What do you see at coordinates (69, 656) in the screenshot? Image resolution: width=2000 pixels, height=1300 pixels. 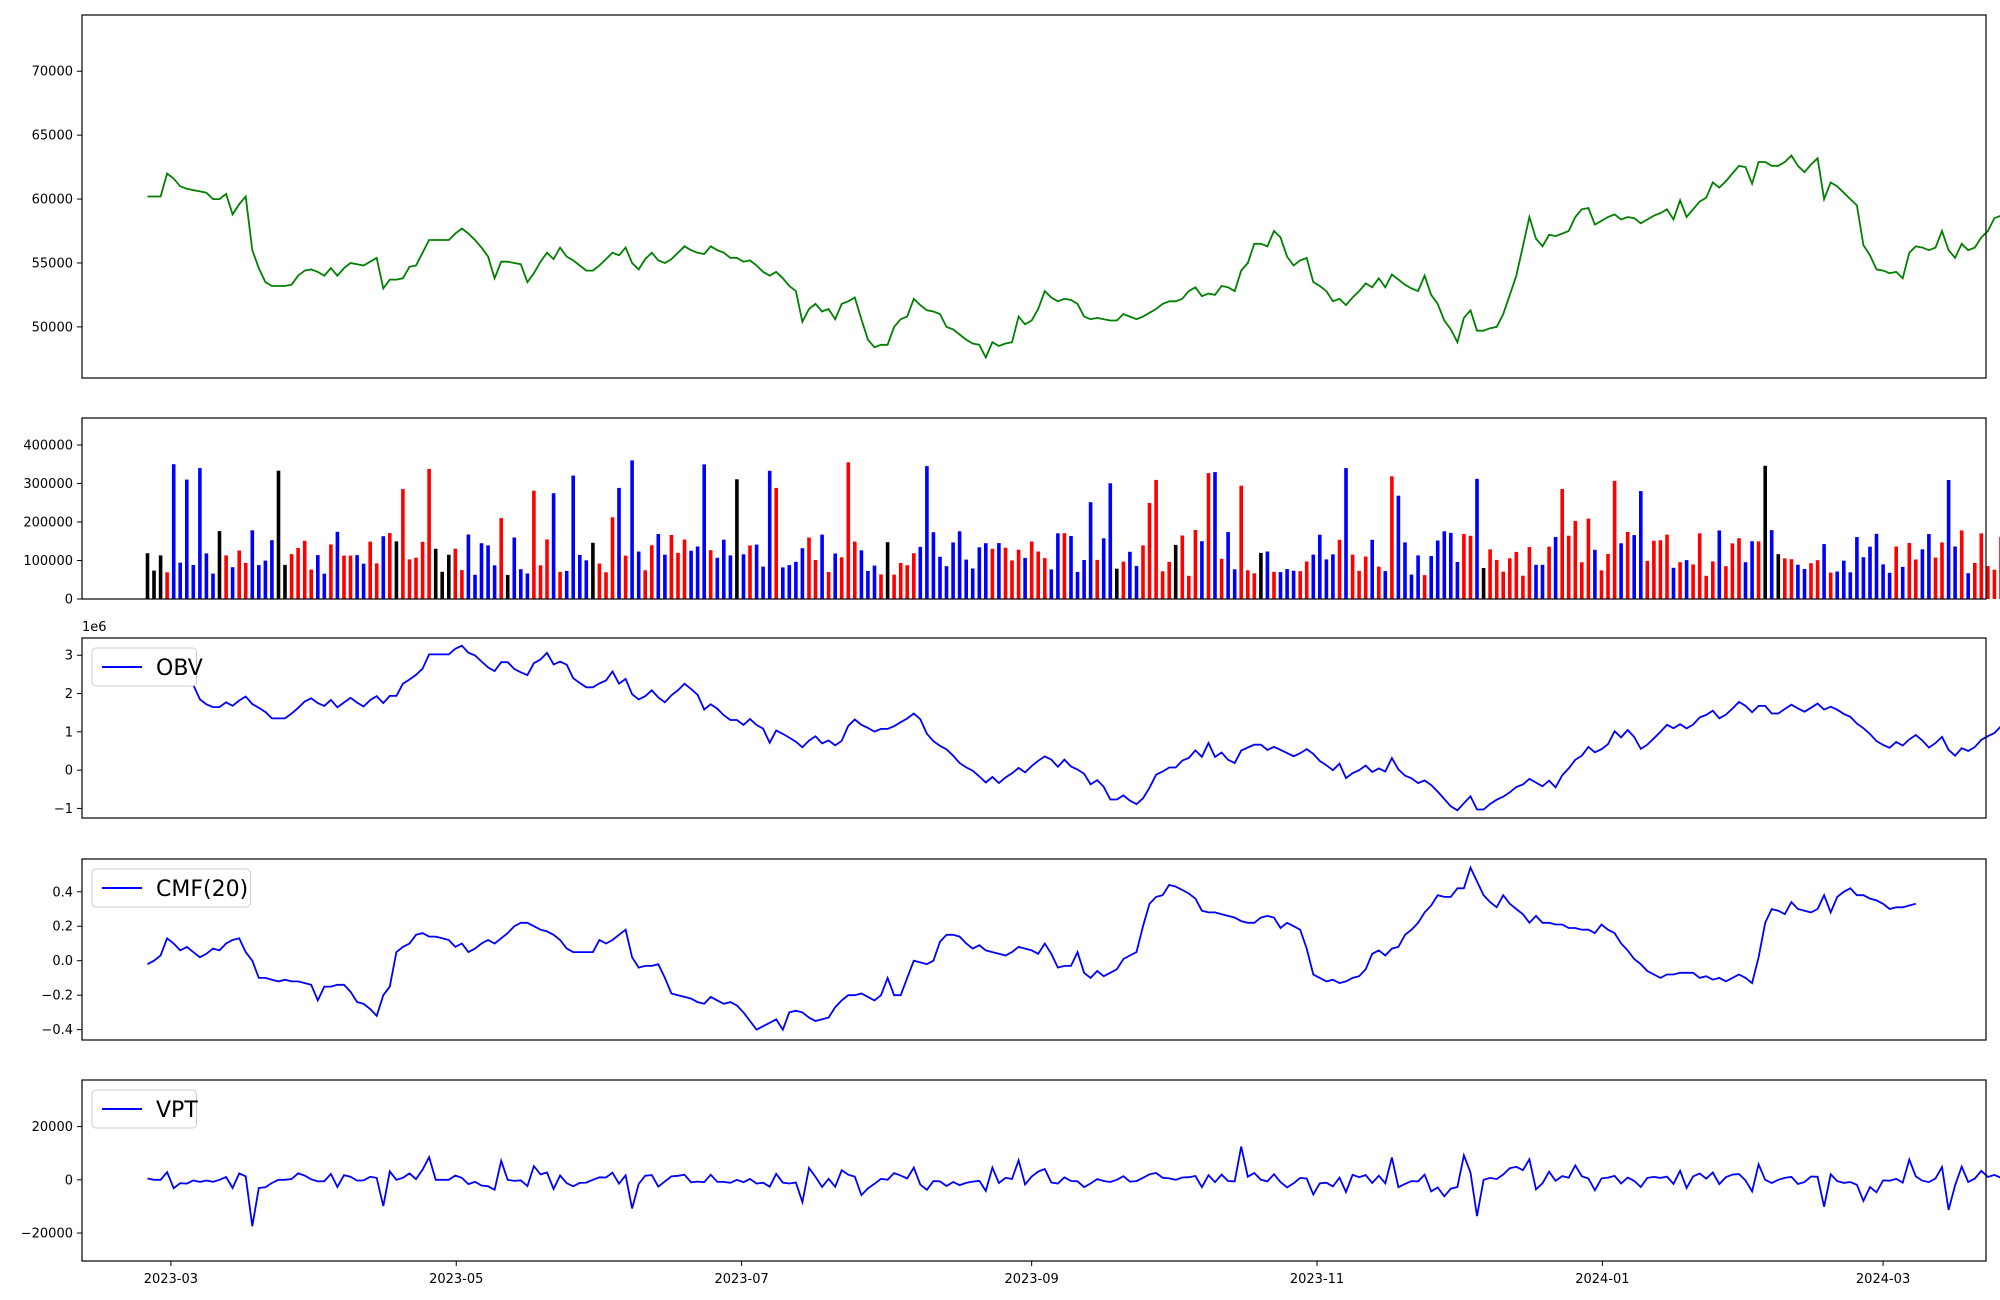 I see `ytick-label: 3` at bounding box center [69, 656].